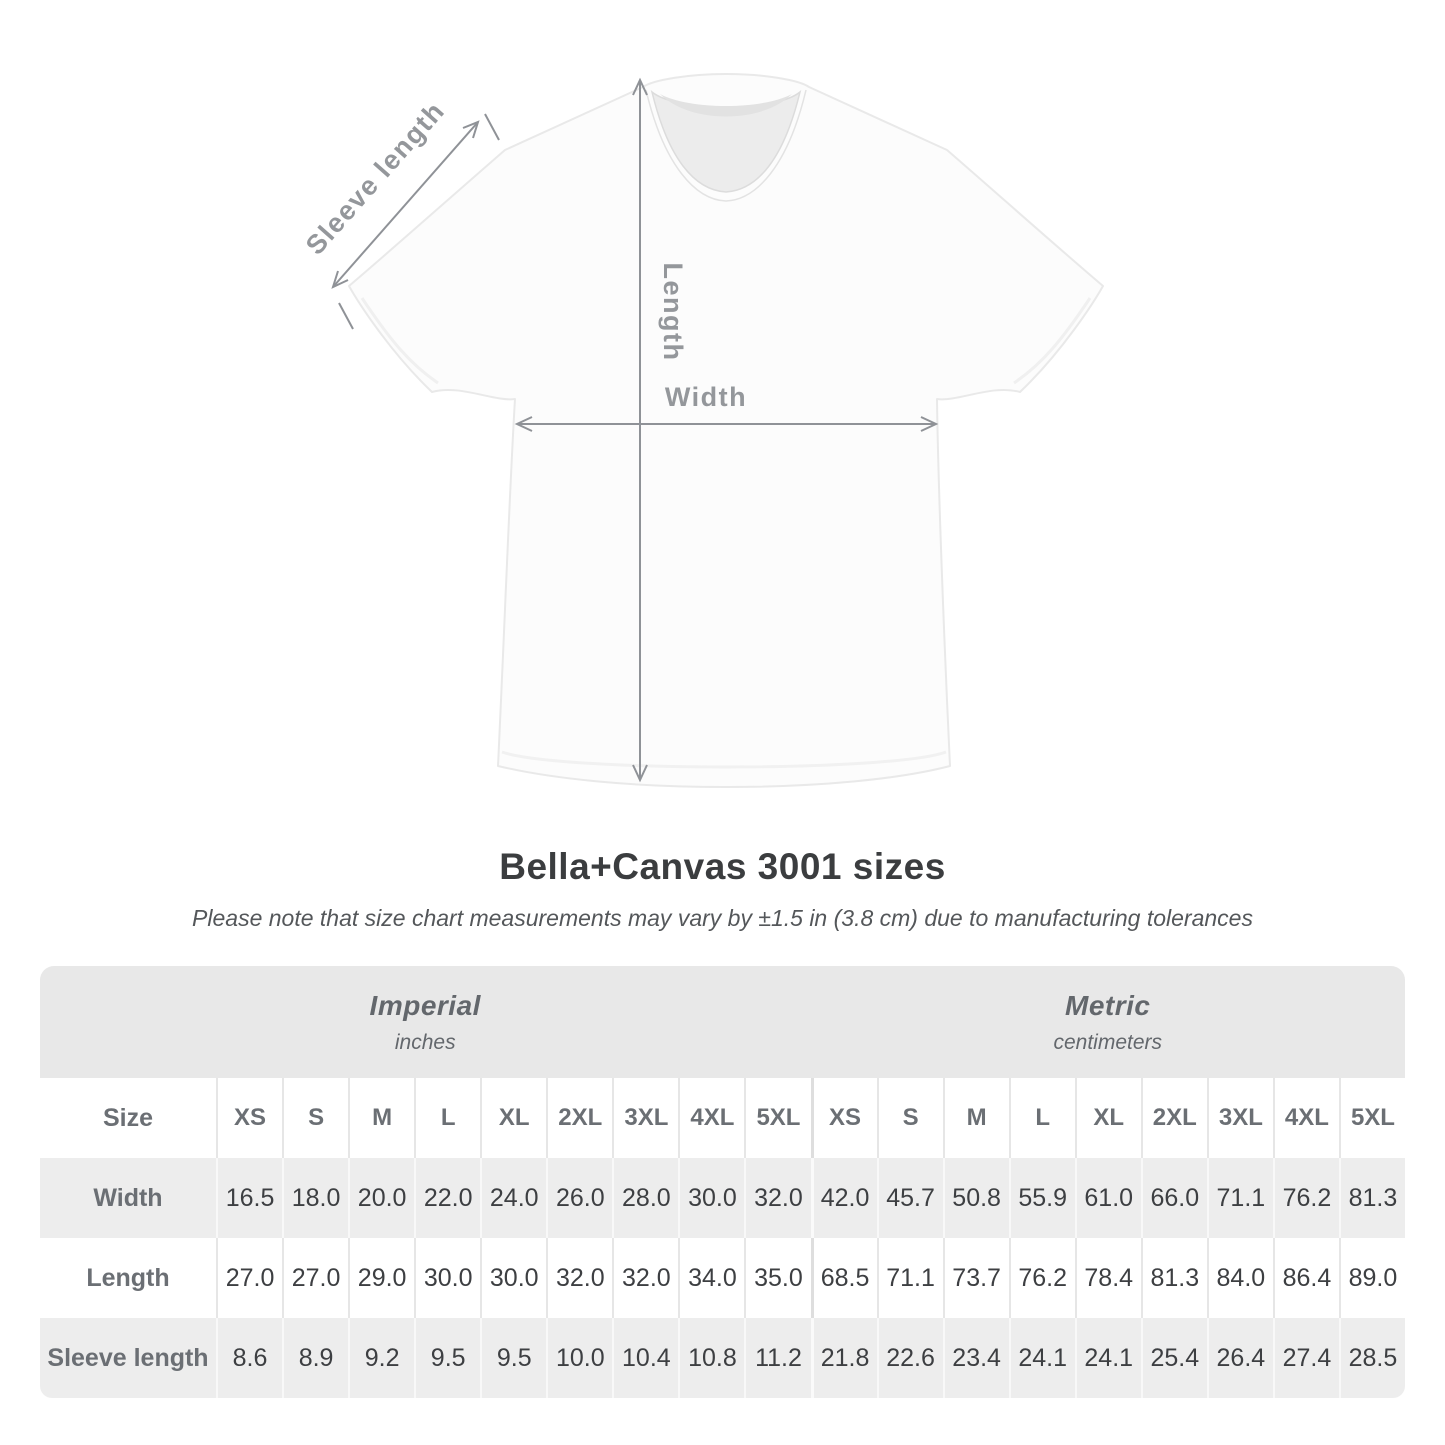 This screenshot has height=1445, width=1445. Describe the element at coordinates (975, 1358) in the screenshot. I see `metric-value-cell: 23.4` at that location.